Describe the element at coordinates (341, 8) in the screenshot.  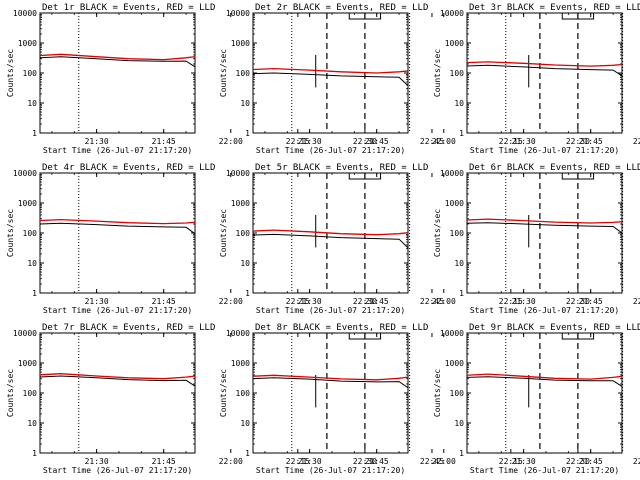
I see `panel-title: Det 2r BLACK = Events, RED = LLD` at that location.